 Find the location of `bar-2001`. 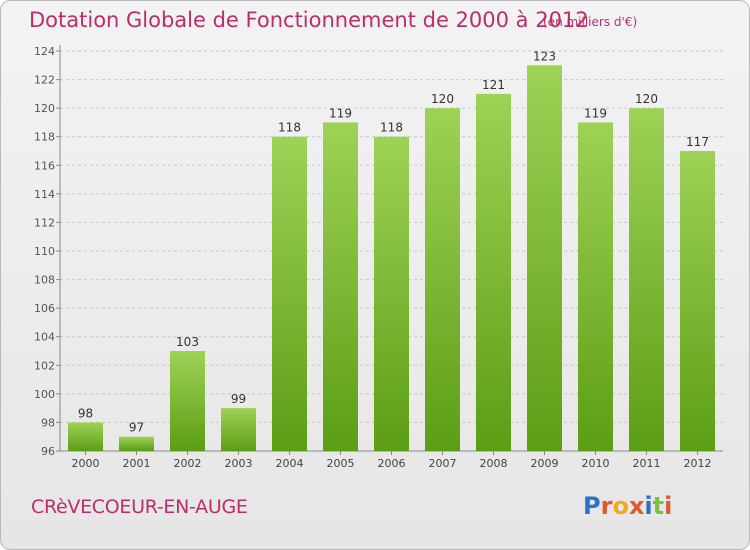

bar-2001 is located at coordinates (136, 443).